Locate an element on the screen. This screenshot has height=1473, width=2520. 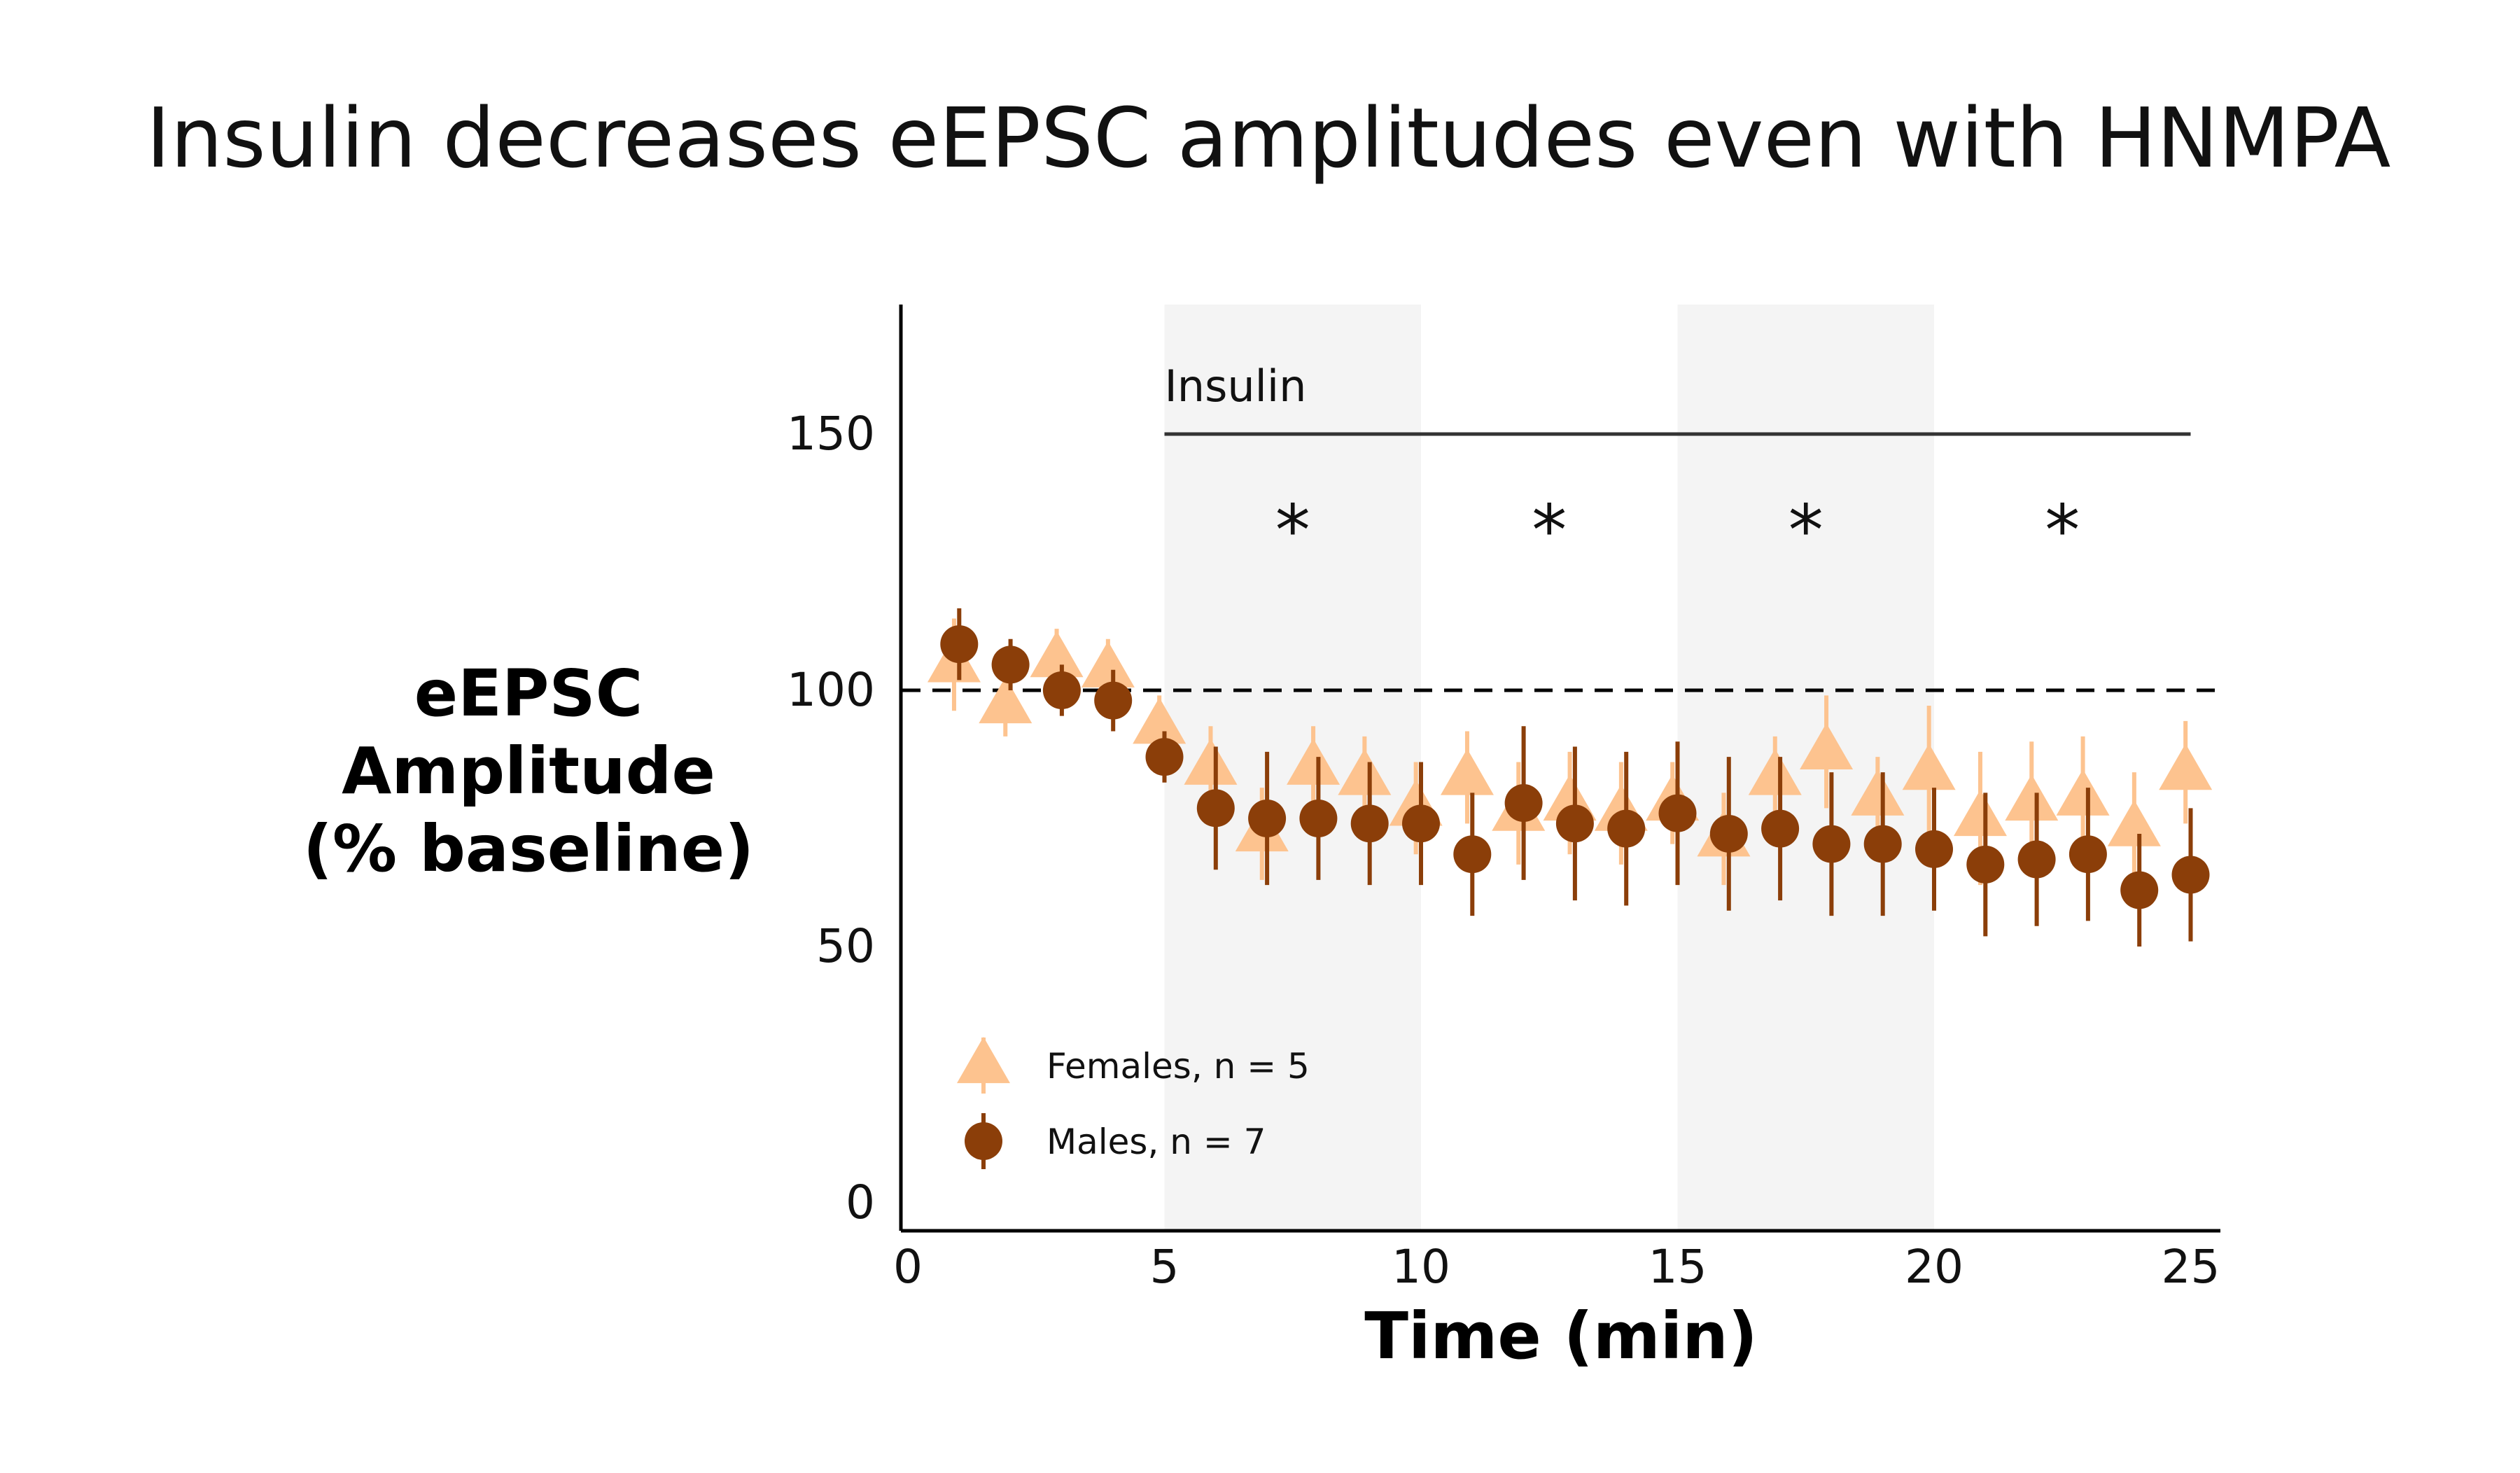
legend-female-marker is located at coordinates (983, 1060).